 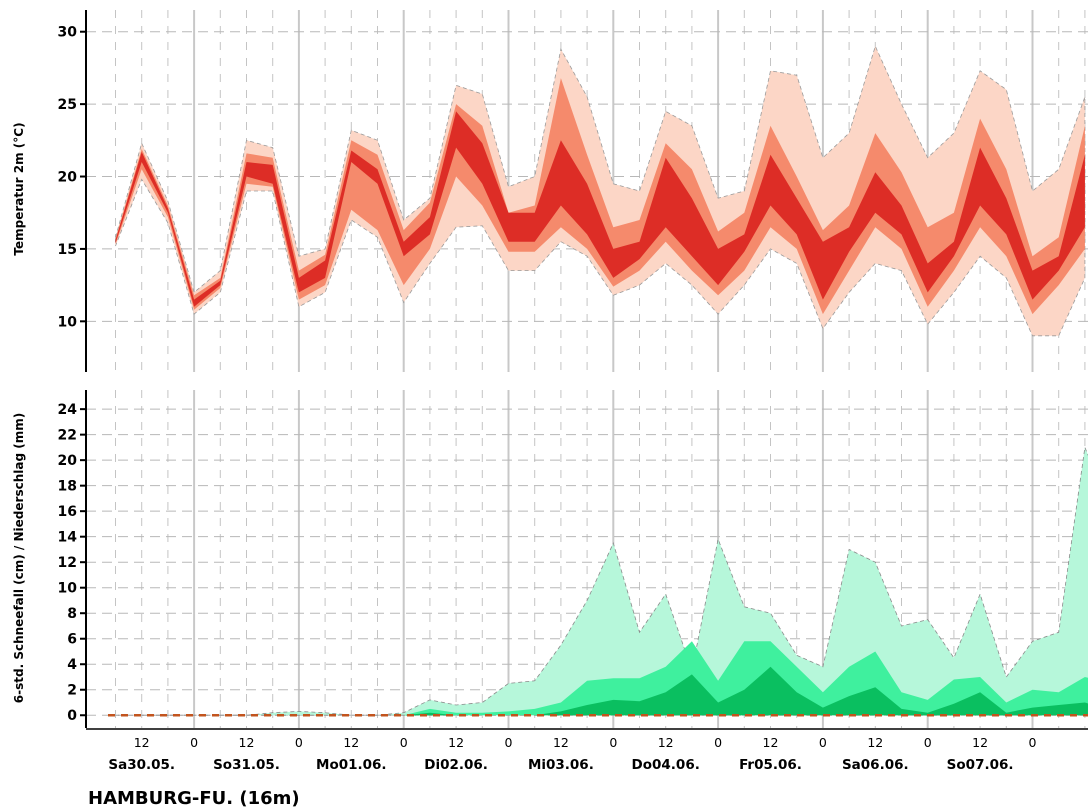 I want to click on y-tick-label: 18, so click(x=67, y=487).